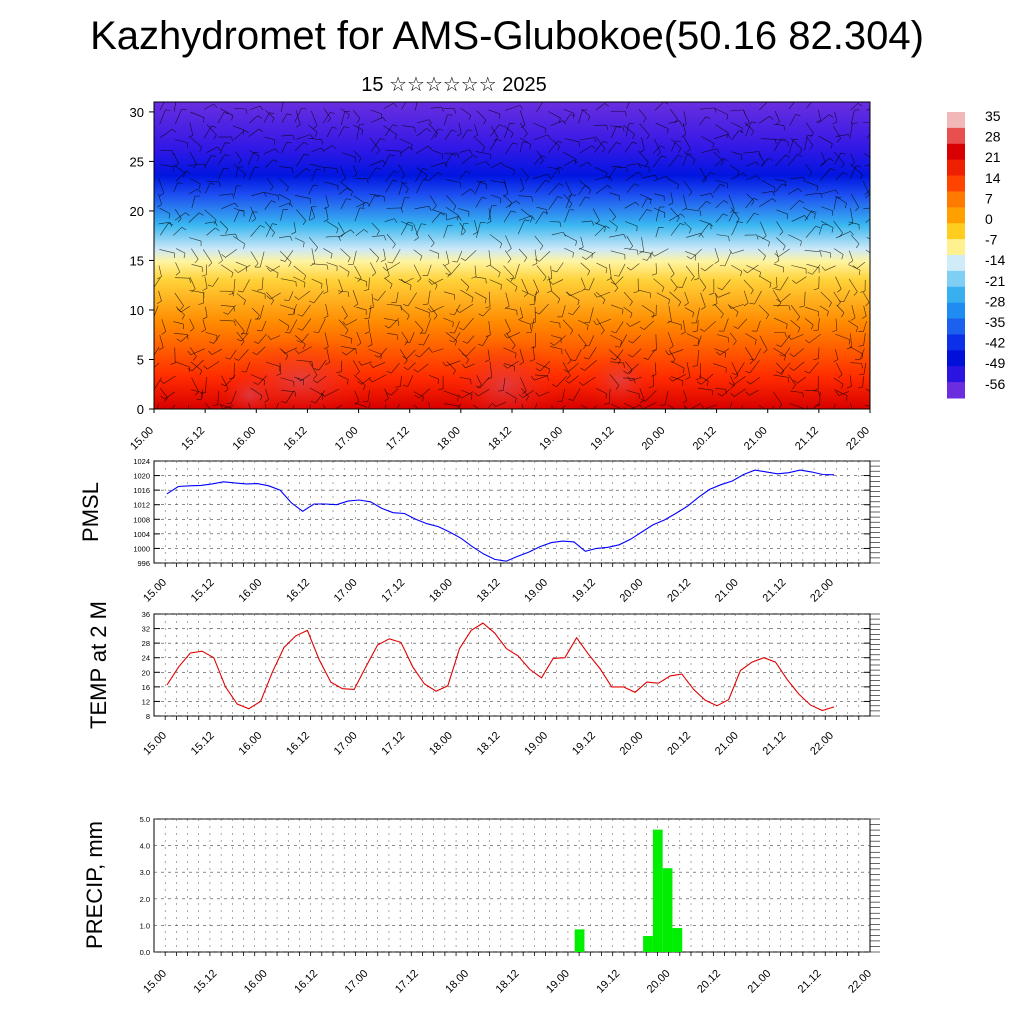 The image size is (1024, 1024). Describe the element at coordinates (995, 322) in the screenshot. I see `colorbar-label: -35` at that location.